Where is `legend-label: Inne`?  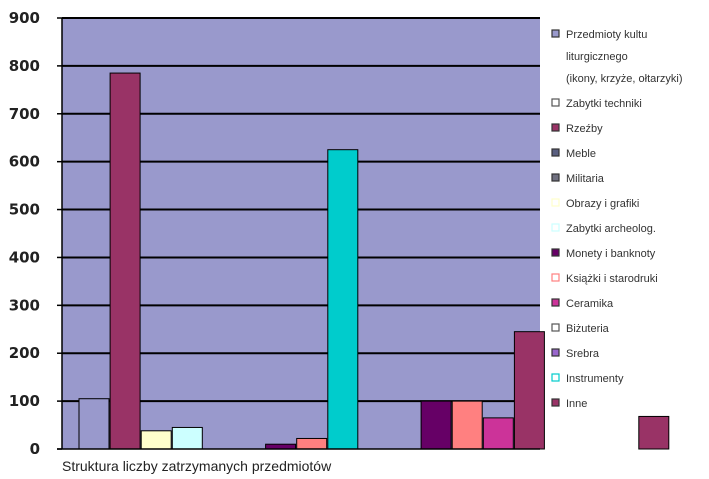
legend-label: Inne is located at coordinates (576, 404).